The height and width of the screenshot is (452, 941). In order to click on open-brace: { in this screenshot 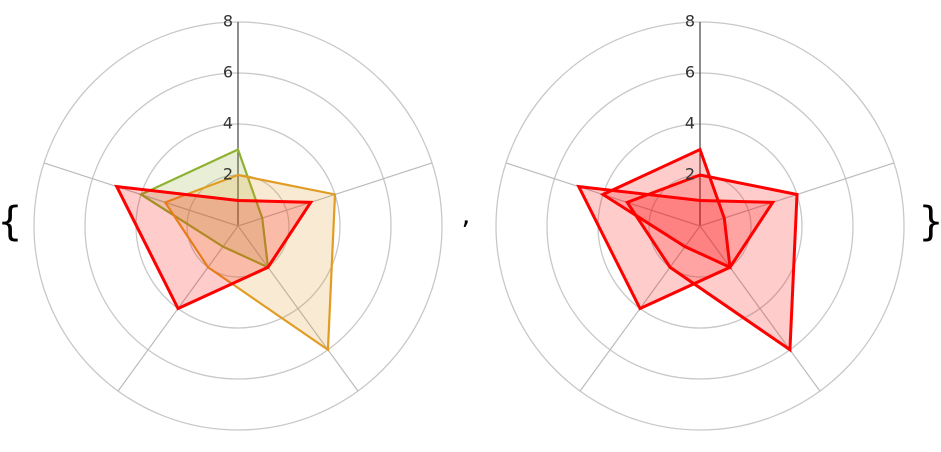, I will do `click(11, 222)`.